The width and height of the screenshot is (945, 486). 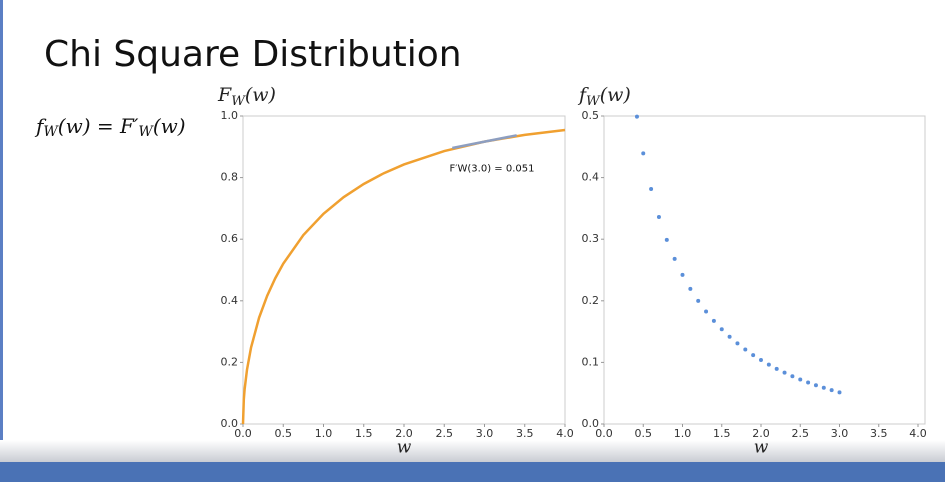 I want to click on tangent-line, so click(x=484, y=142).